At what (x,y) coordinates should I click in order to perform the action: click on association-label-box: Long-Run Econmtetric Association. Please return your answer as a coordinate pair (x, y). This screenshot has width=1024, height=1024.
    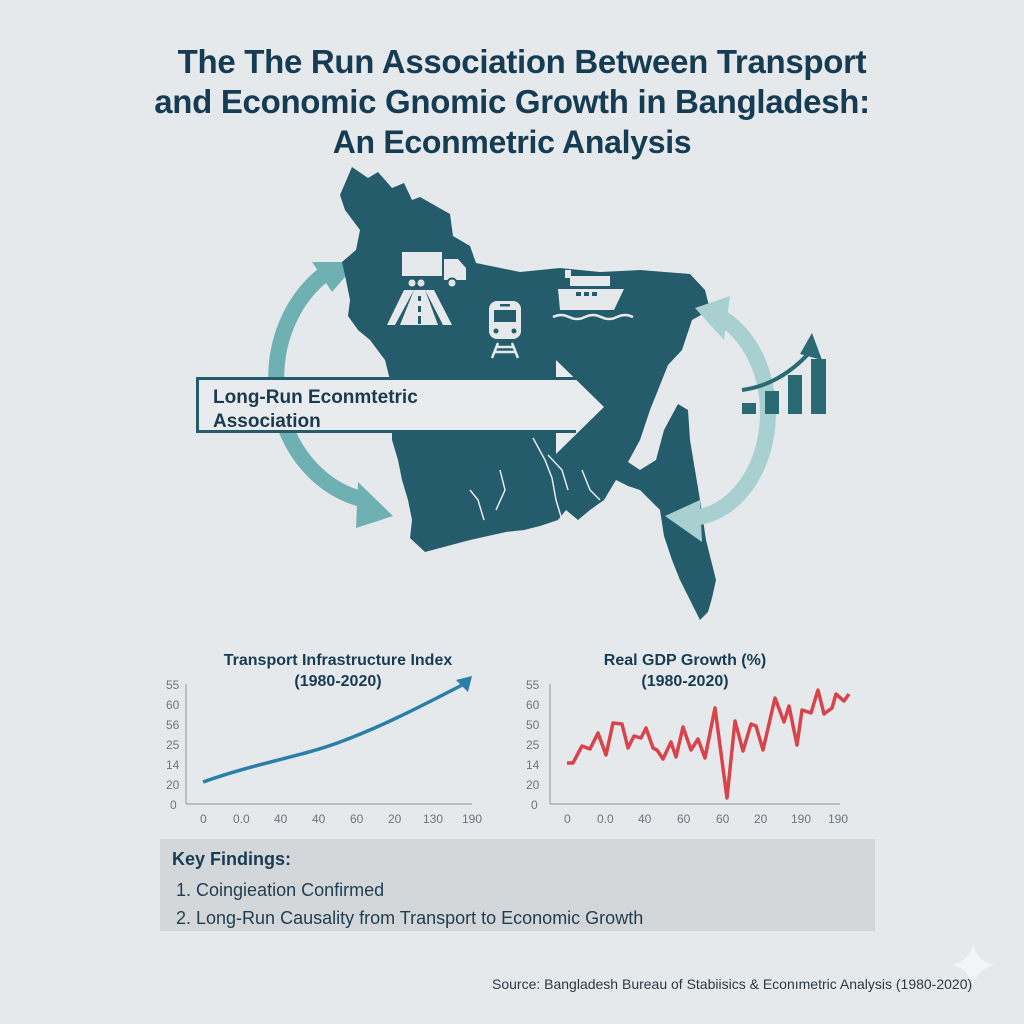
    Looking at the image, I should click on (386, 405).